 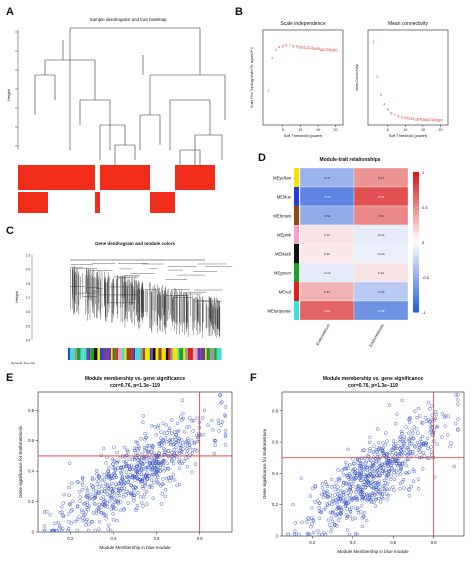 What do you see at coordinates (408, 77) in the screenshot?
I see `panel-b-frame` at bounding box center [408, 77].